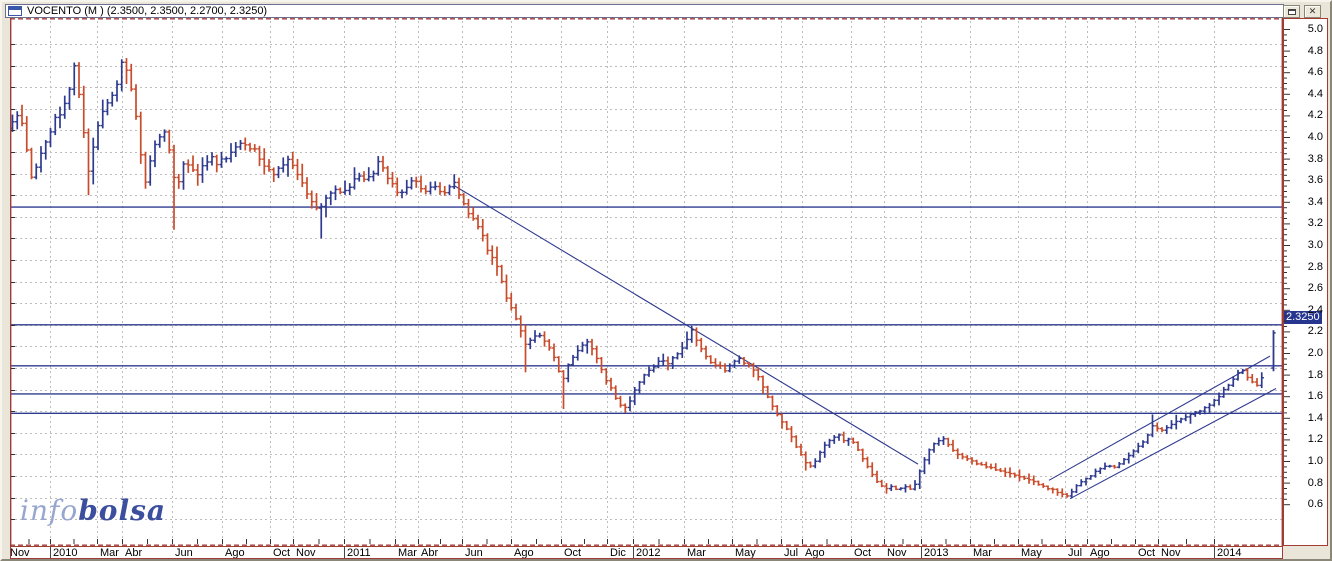 The height and width of the screenshot is (561, 1332). I want to click on logo-info: info, so click(49, 510).